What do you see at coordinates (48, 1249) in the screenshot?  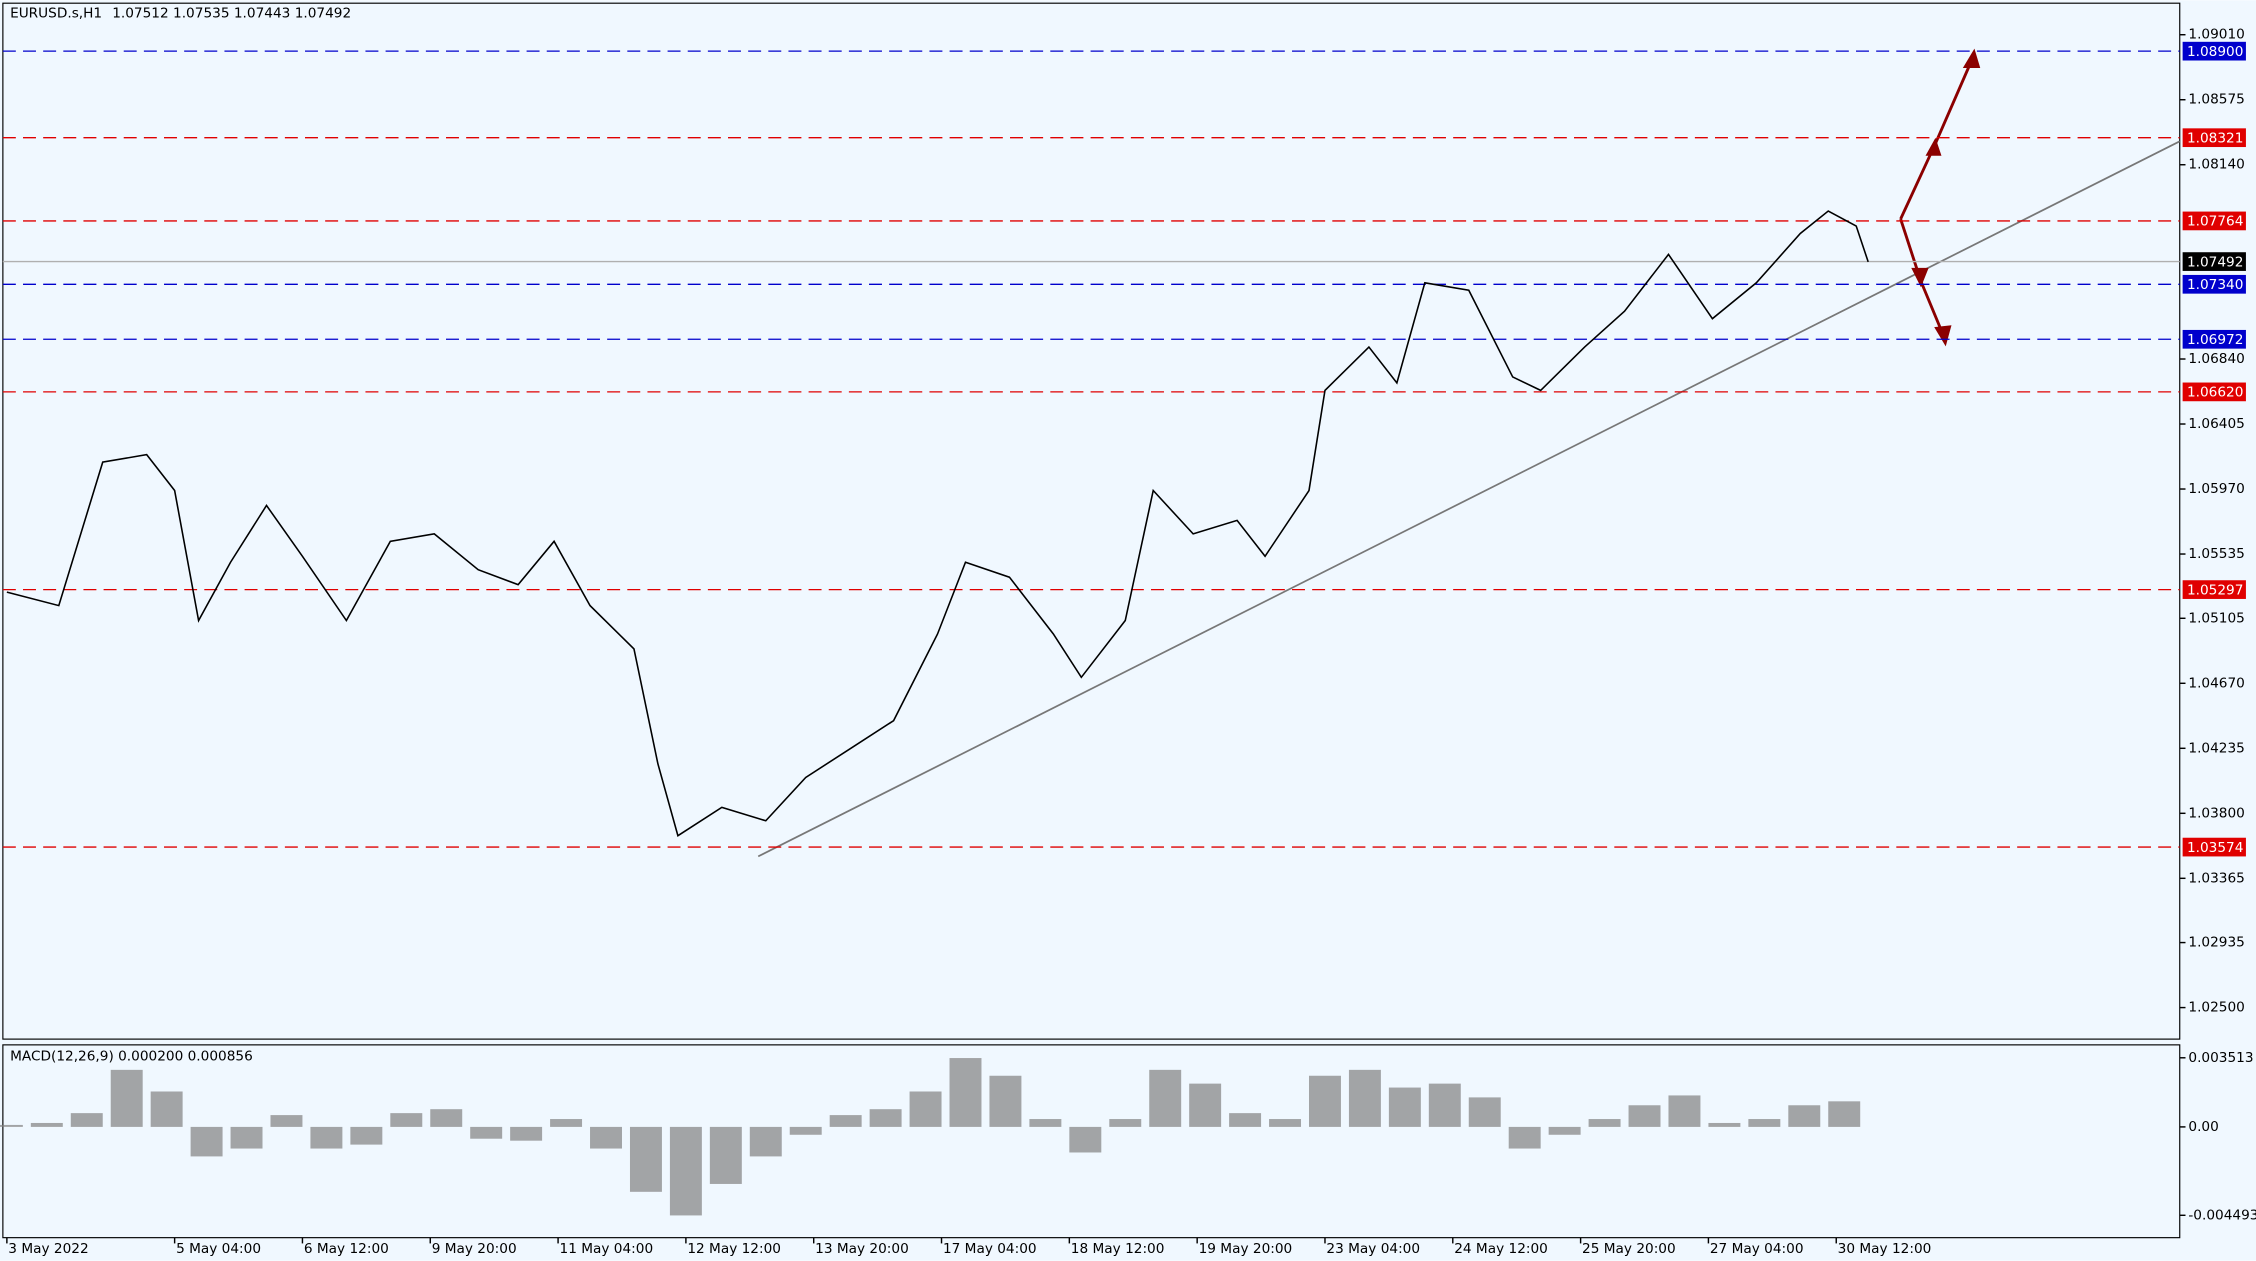 I see `x-tick-label: 3 May 2022` at bounding box center [48, 1249].